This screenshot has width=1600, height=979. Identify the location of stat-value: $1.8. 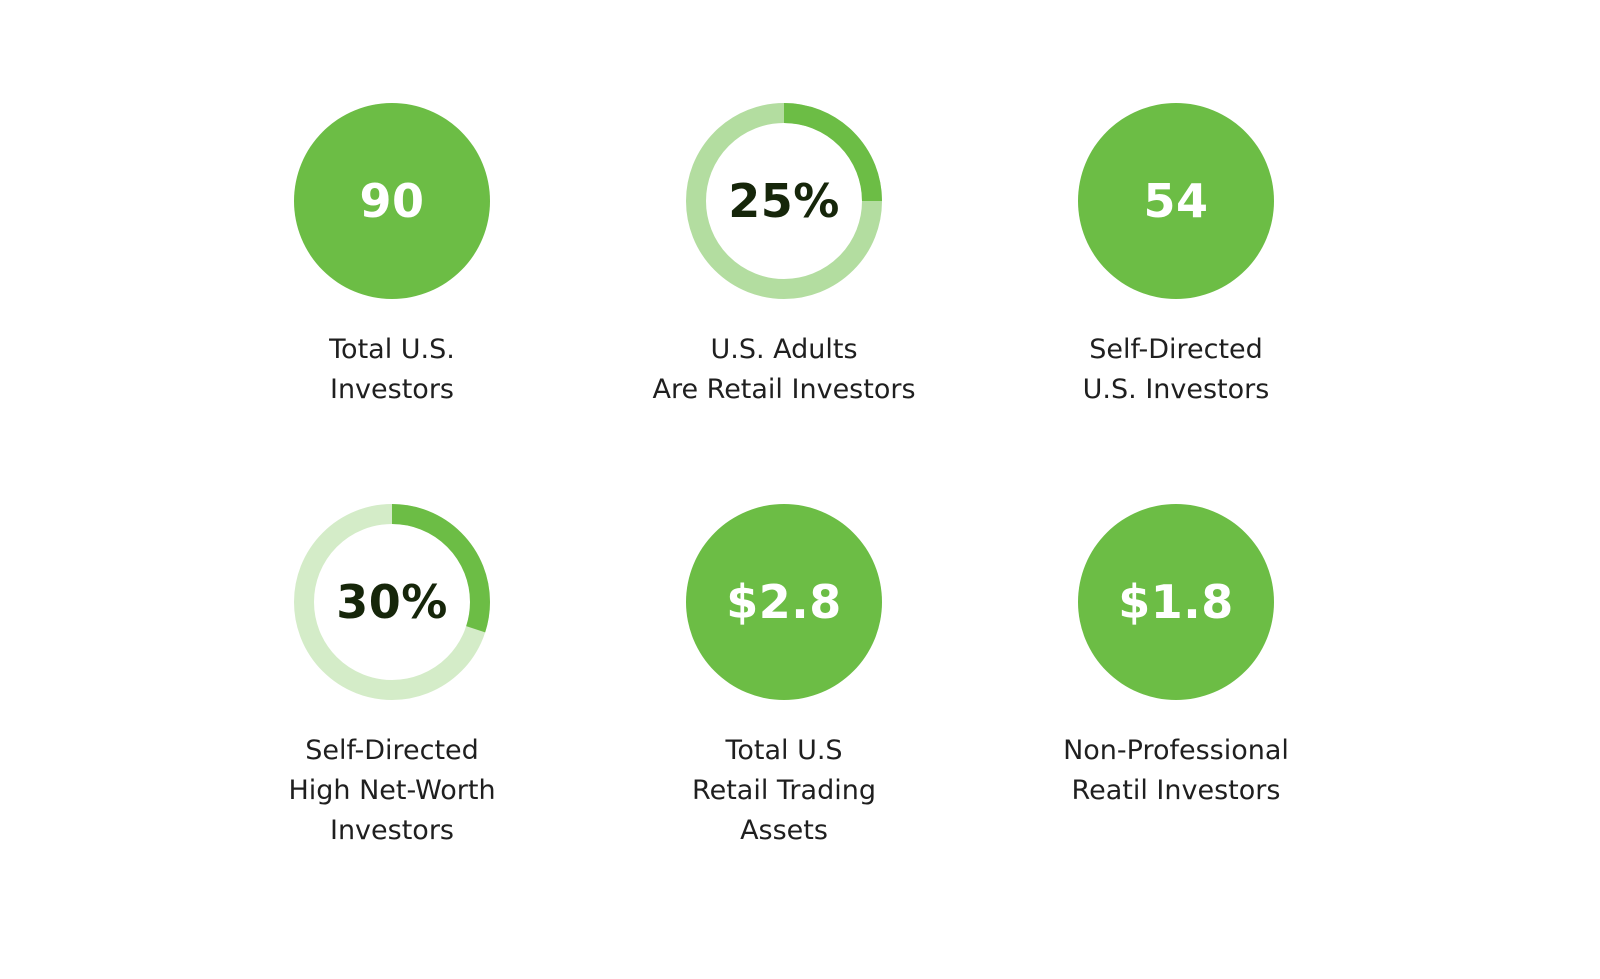
(1176, 602).